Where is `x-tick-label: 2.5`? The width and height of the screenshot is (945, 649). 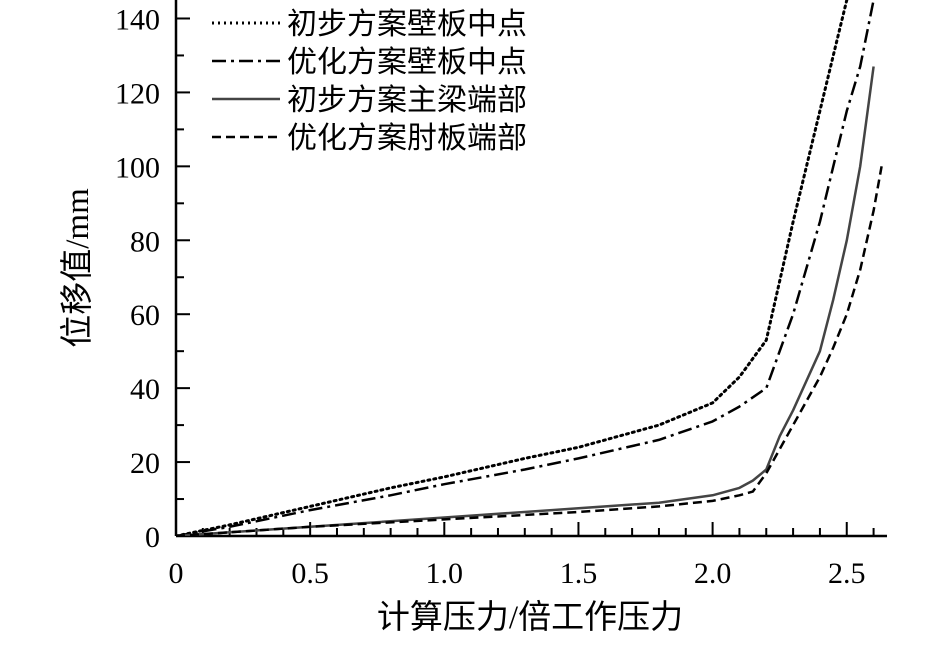 x-tick-label: 2.5 is located at coordinates (847, 573).